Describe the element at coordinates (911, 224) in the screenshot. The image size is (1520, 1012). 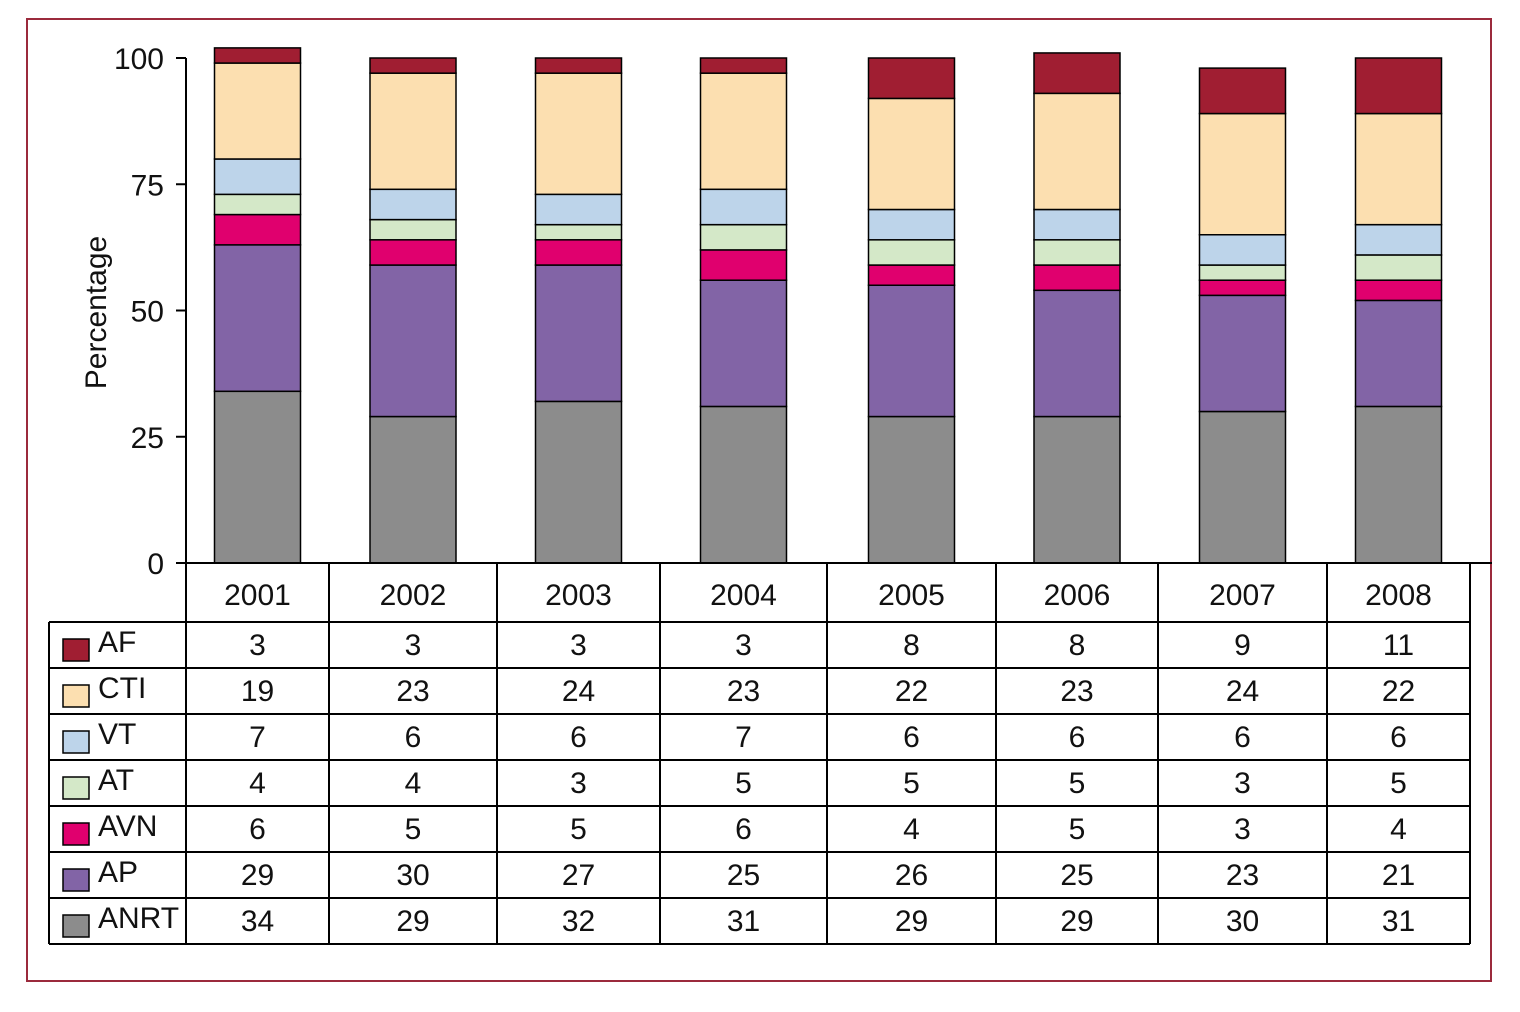
I see `bar-segment-vt-2005` at that location.